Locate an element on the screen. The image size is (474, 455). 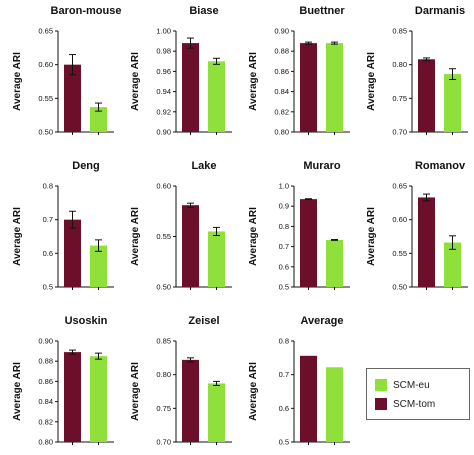
y-tick-label: 0.94 is located at coordinates (163, 91).